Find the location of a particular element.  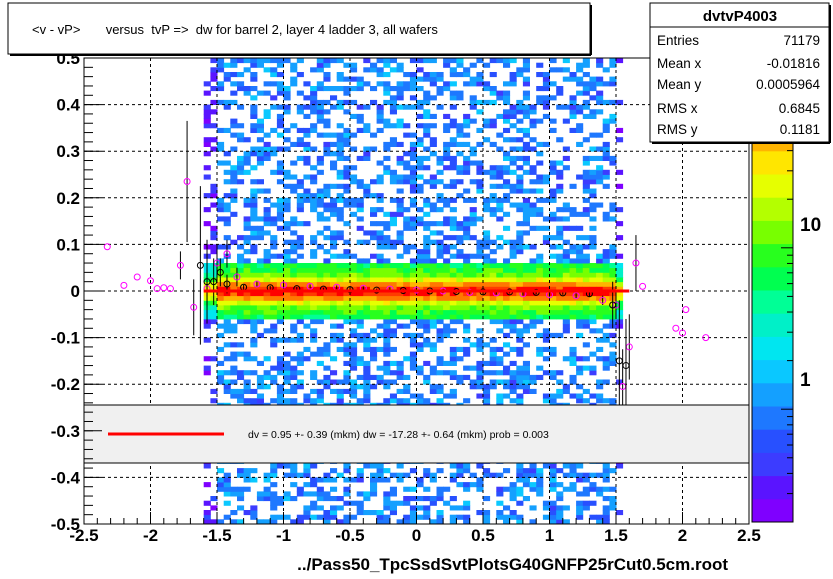

x-tick-label: 1.5 is located at coordinates (616, 535).